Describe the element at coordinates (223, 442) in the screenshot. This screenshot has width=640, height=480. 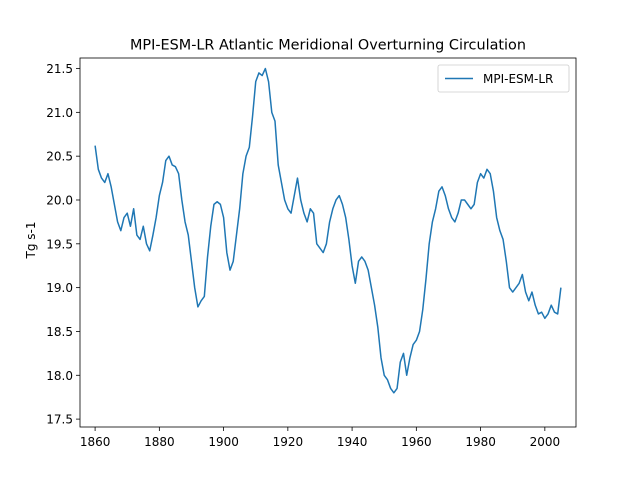
I see `x-tick-label: 1900` at that location.